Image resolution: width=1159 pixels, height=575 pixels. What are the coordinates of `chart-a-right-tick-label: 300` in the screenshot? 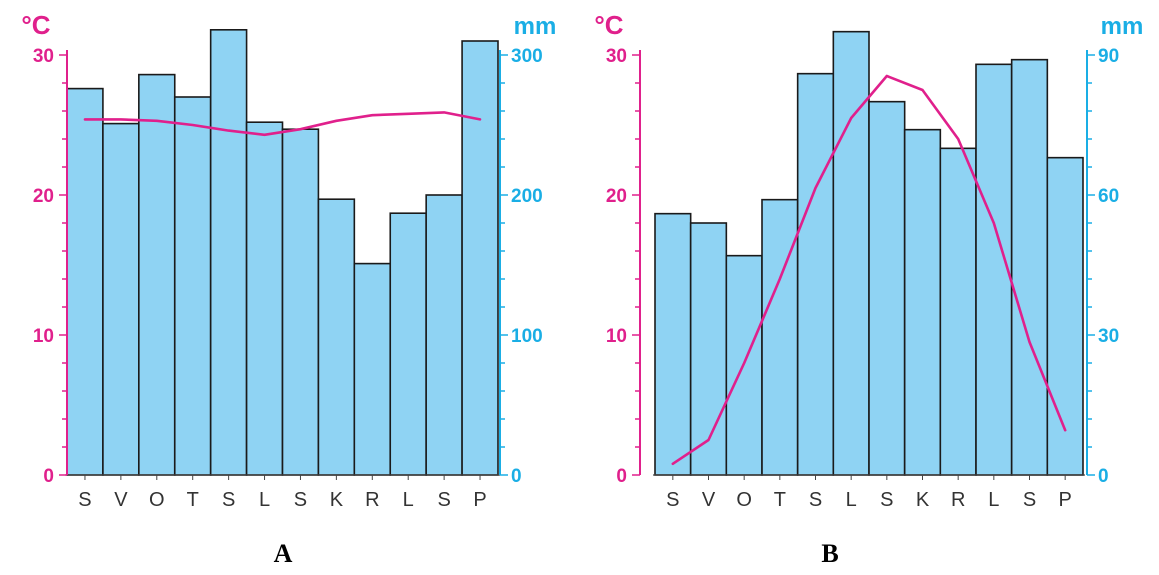 It's located at (527, 56).